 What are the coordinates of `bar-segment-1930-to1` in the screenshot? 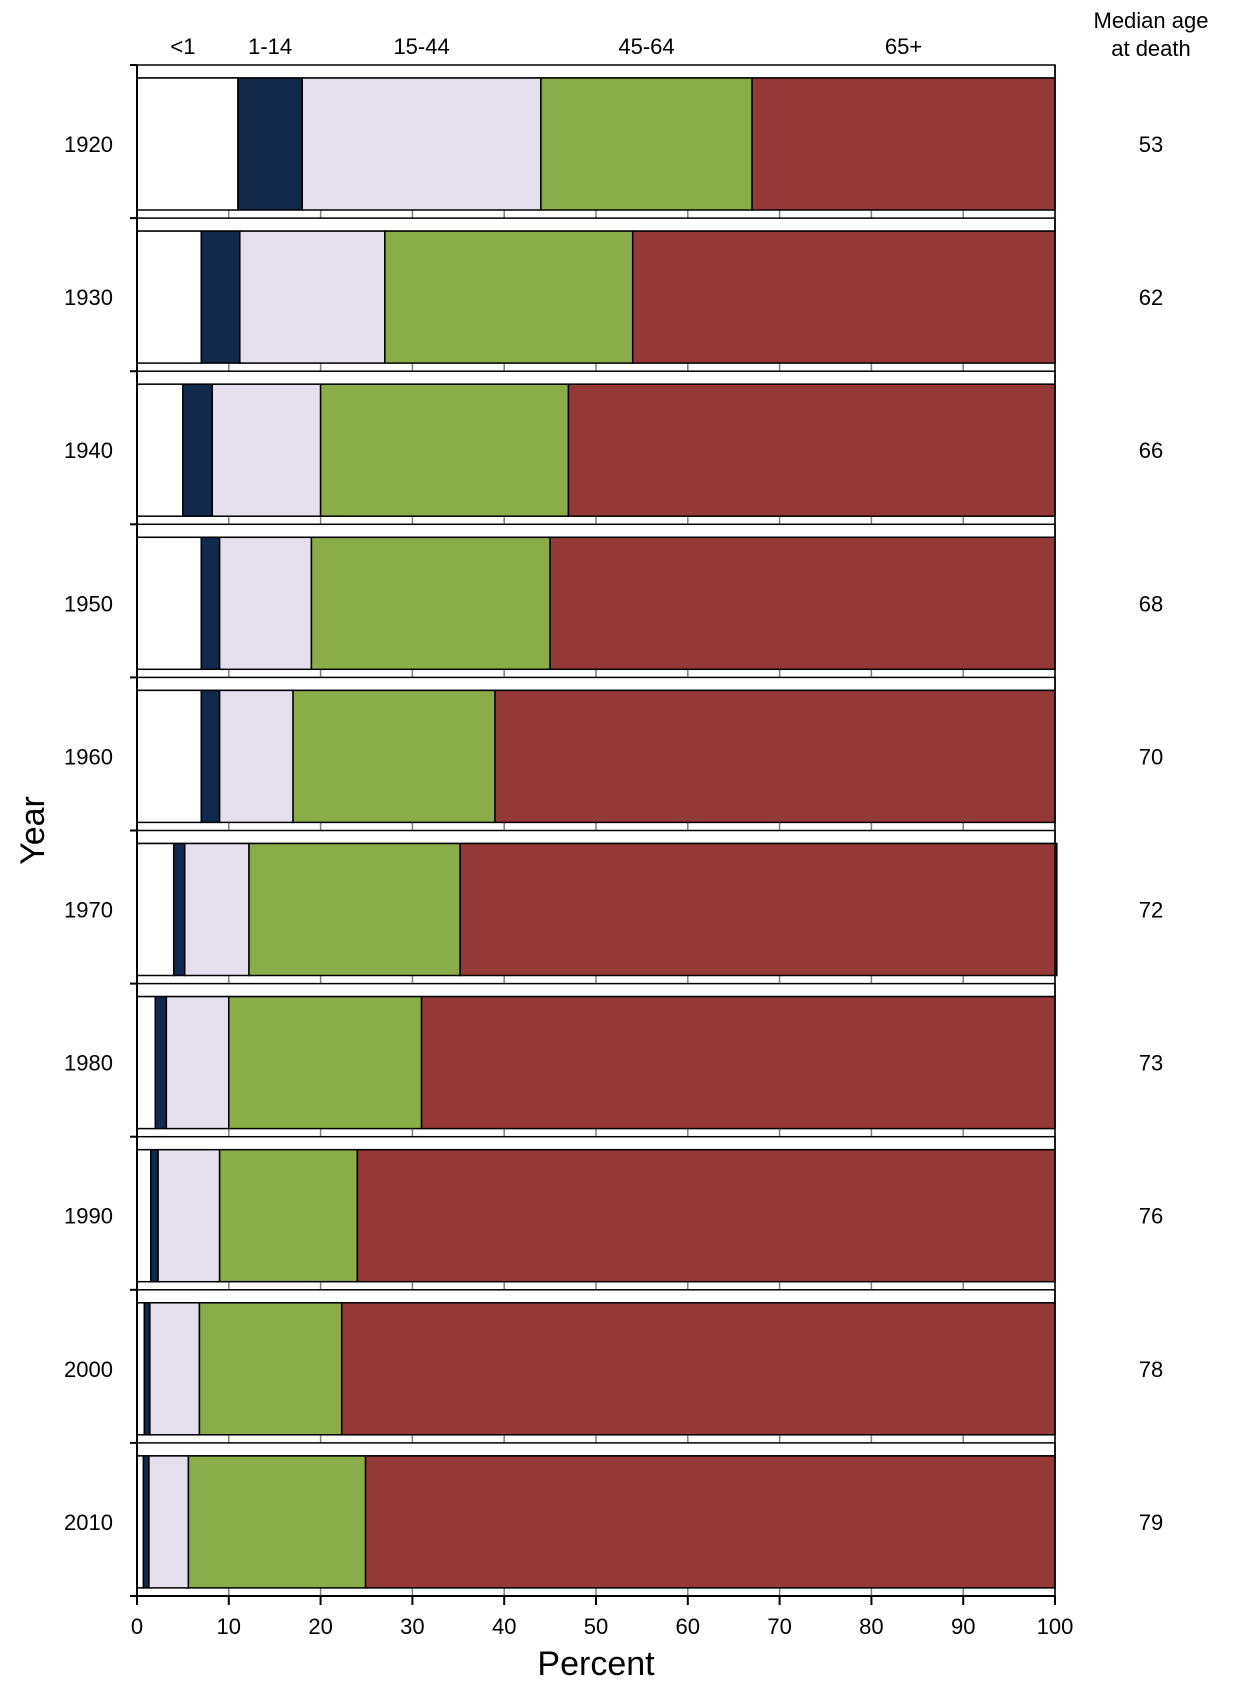 It's located at (169, 297).